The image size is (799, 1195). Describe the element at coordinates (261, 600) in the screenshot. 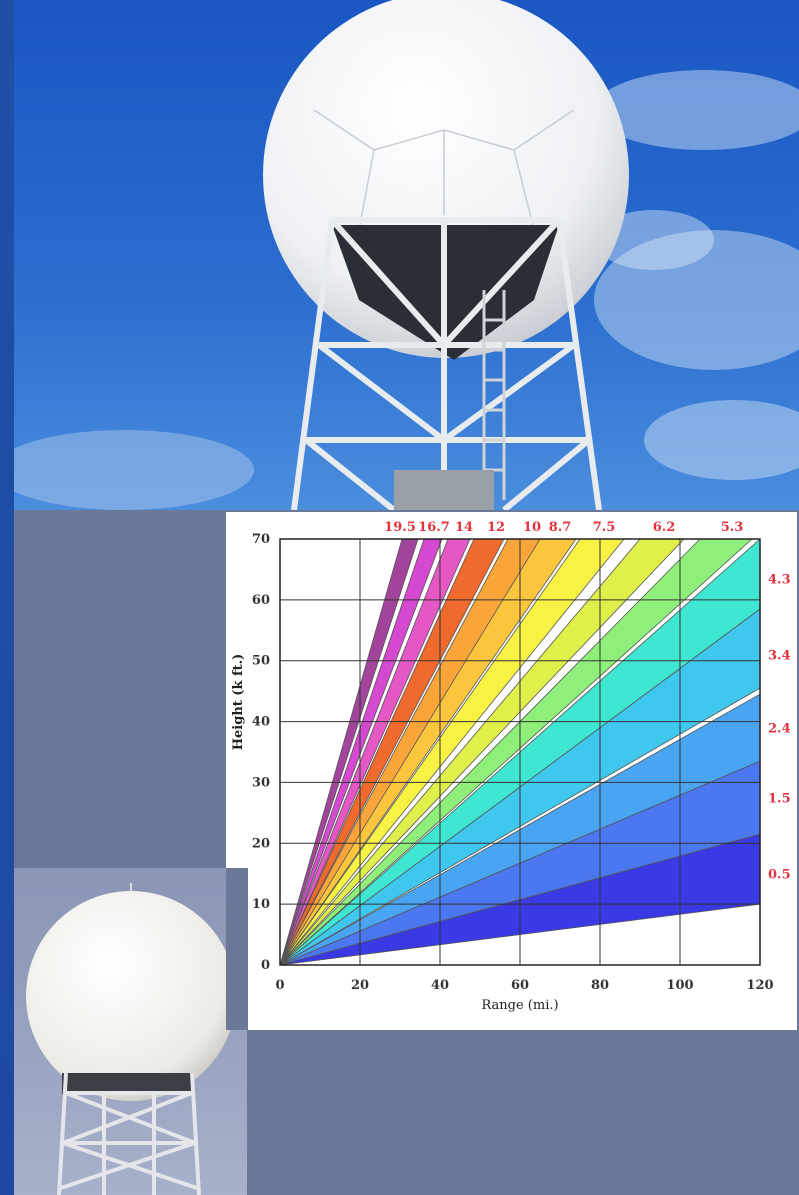

I see `y-tick-label: 60` at that location.